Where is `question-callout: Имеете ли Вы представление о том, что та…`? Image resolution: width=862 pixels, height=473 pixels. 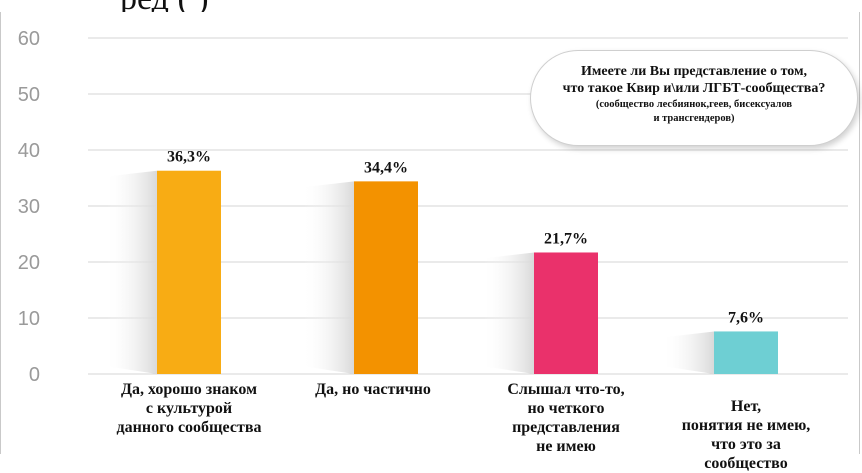 question-callout: Имеете ли Вы представление о том, что та… is located at coordinates (694, 98).